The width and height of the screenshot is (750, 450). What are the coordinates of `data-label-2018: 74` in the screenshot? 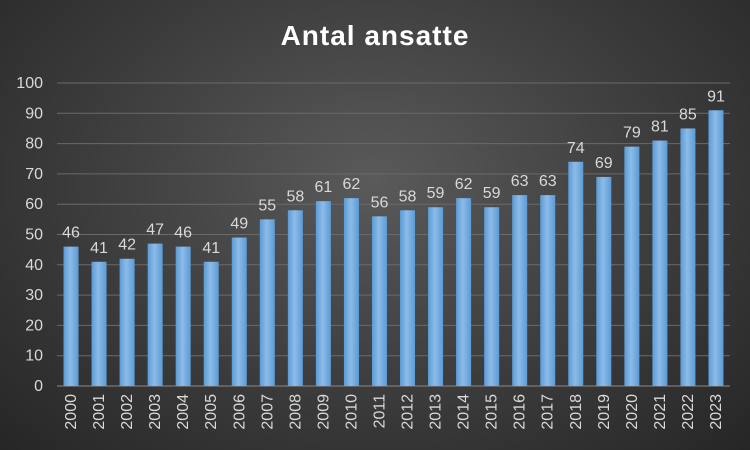 It's located at (576, 148).